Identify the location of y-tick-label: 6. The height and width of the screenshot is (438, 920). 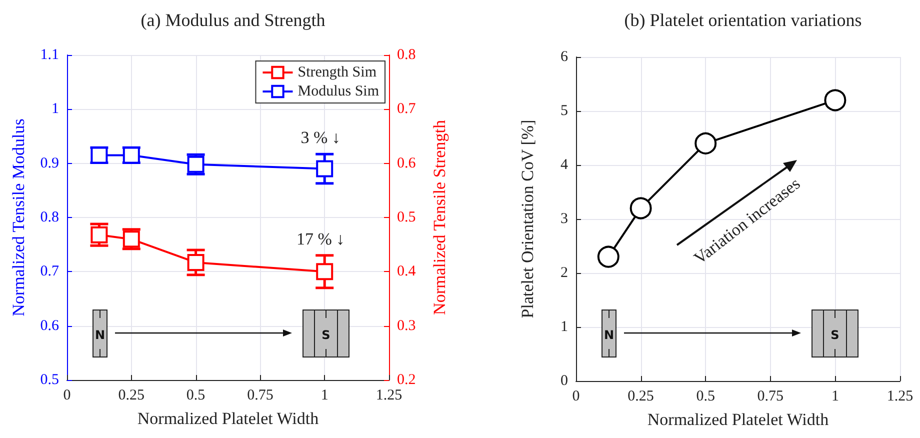
(564, 57).